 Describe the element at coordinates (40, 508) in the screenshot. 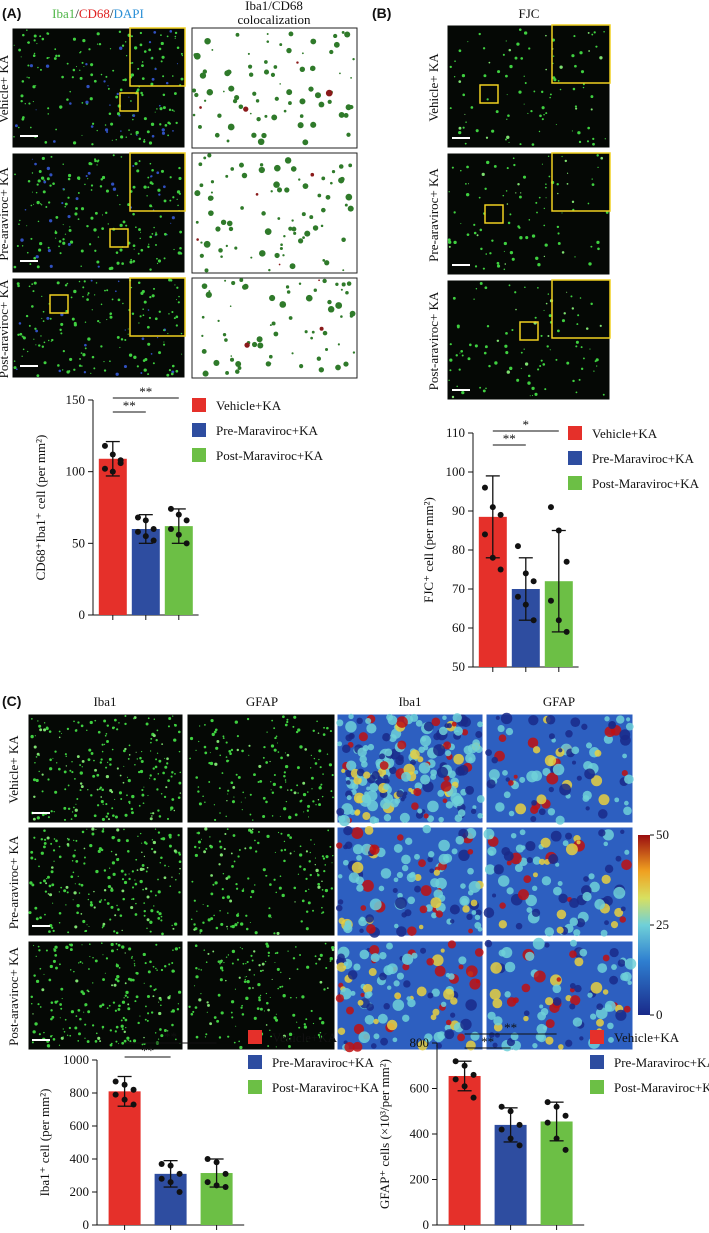

I see `y-axis-label: CD68⁺Iba1⁺ cell (per mm²)` at that location.